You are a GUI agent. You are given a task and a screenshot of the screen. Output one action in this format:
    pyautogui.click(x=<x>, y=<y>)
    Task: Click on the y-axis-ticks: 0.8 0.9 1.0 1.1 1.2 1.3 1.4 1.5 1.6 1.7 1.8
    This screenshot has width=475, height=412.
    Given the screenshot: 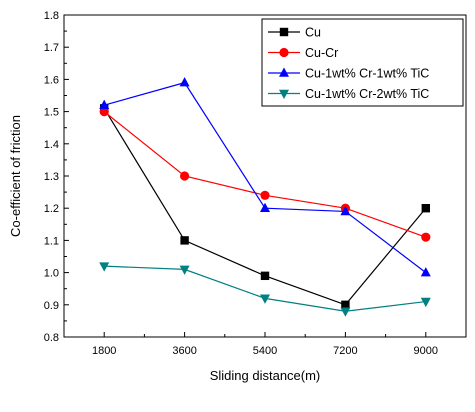 What is the action you would take?
    pyautogui.click(x=56, y=177)
    